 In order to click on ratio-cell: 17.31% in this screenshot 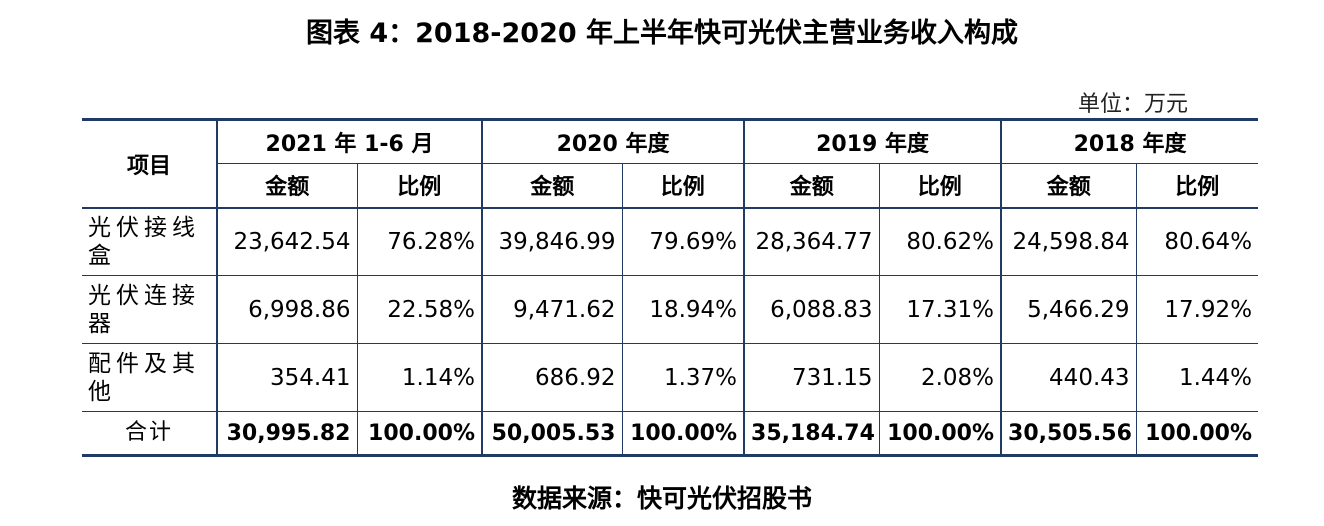, I will do `click(941, 309)`.